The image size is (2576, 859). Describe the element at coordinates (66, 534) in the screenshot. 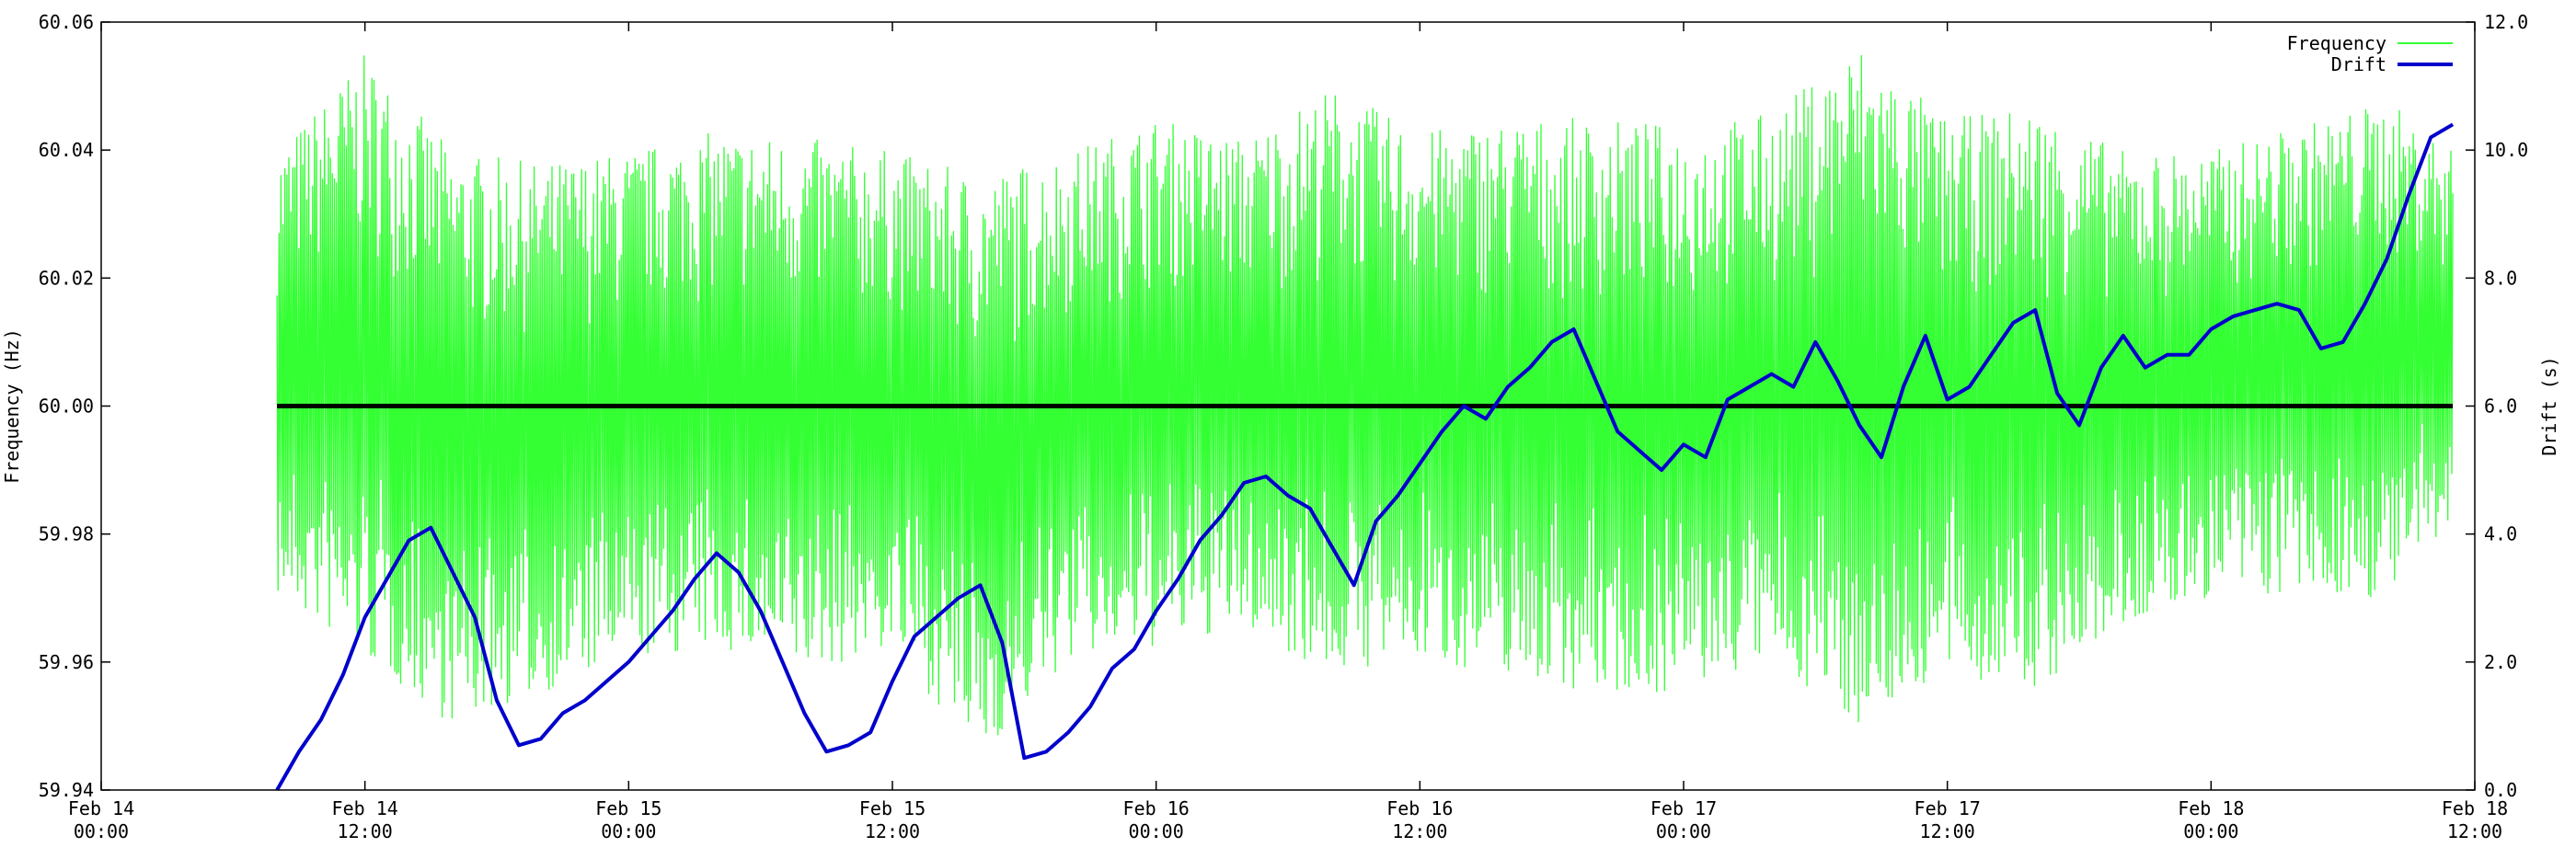

I see `y-left-tick-label: 59.98` at that location.